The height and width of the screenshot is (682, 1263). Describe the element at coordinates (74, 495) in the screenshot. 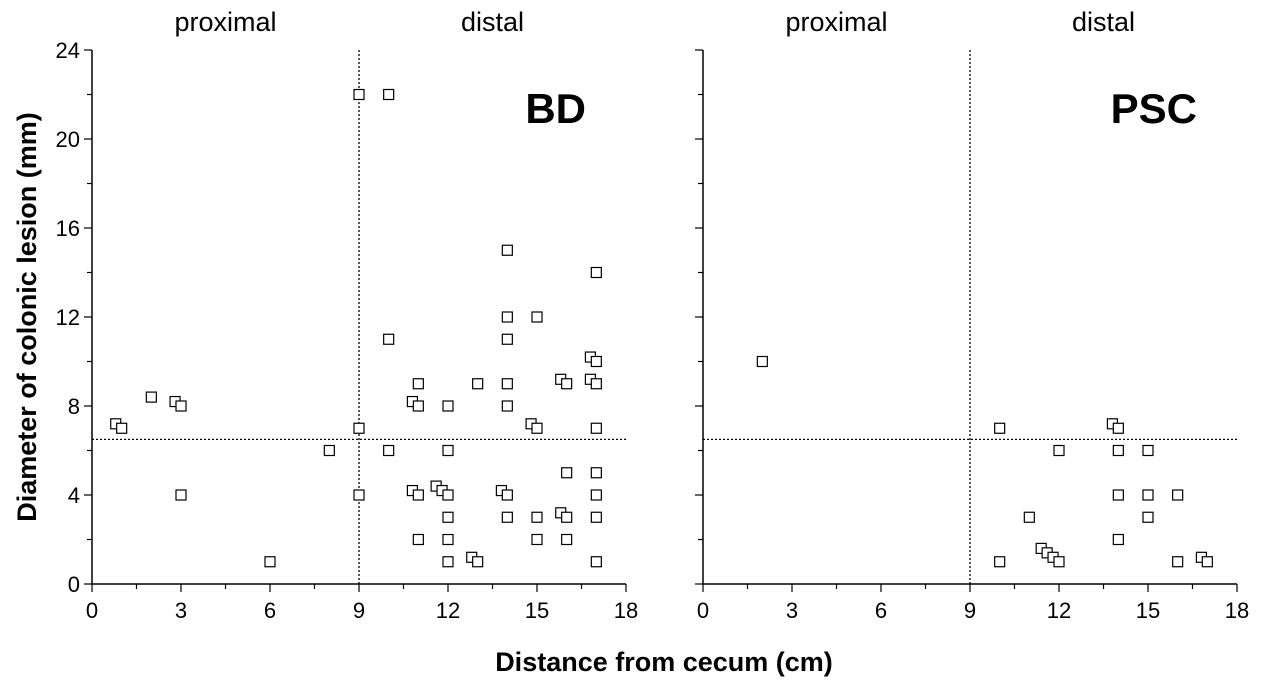

I see `y-tick-label: 4` at that location.